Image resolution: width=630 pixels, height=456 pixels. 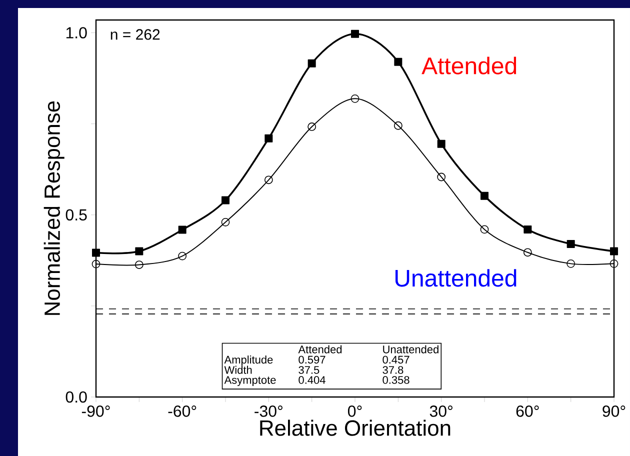 What do you see at coordinates (248, 361) in the screenshot?
I see `annotation: Amplitude` at bounding box center [248, 361].